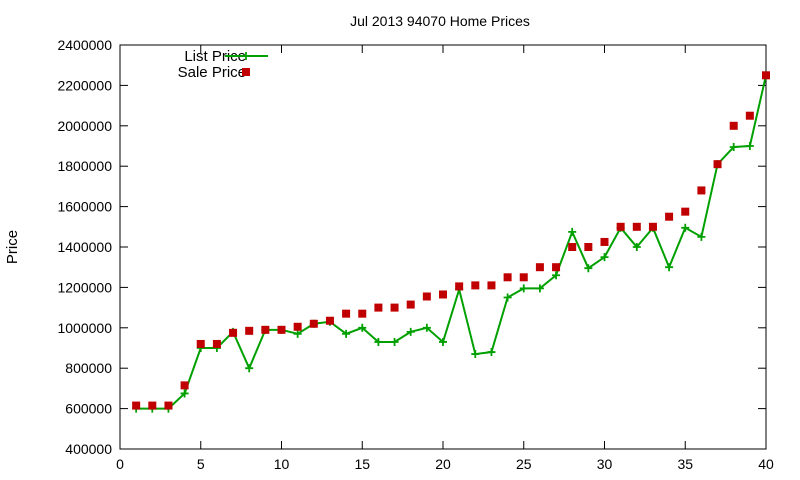 This screenshot has width=800, height=480. Describe the element at coordinates (84, 126) in the screenshot. I see `y-tick-label: 2000000` at that location.